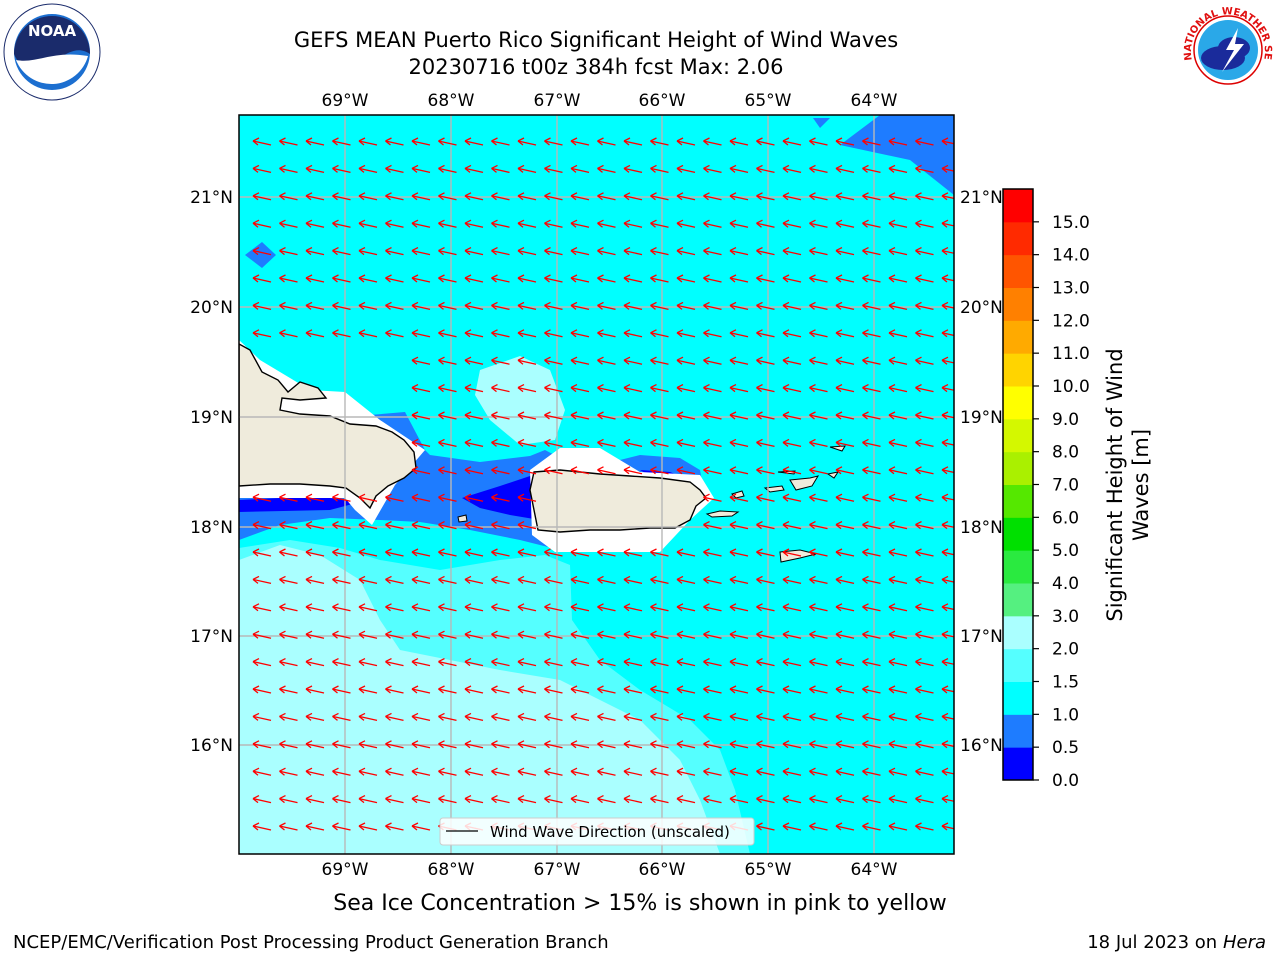 The height and width of the screenshot is (960, 1280). I want to click on colorbar-tick-label: 3.0, so click(1065, 617).